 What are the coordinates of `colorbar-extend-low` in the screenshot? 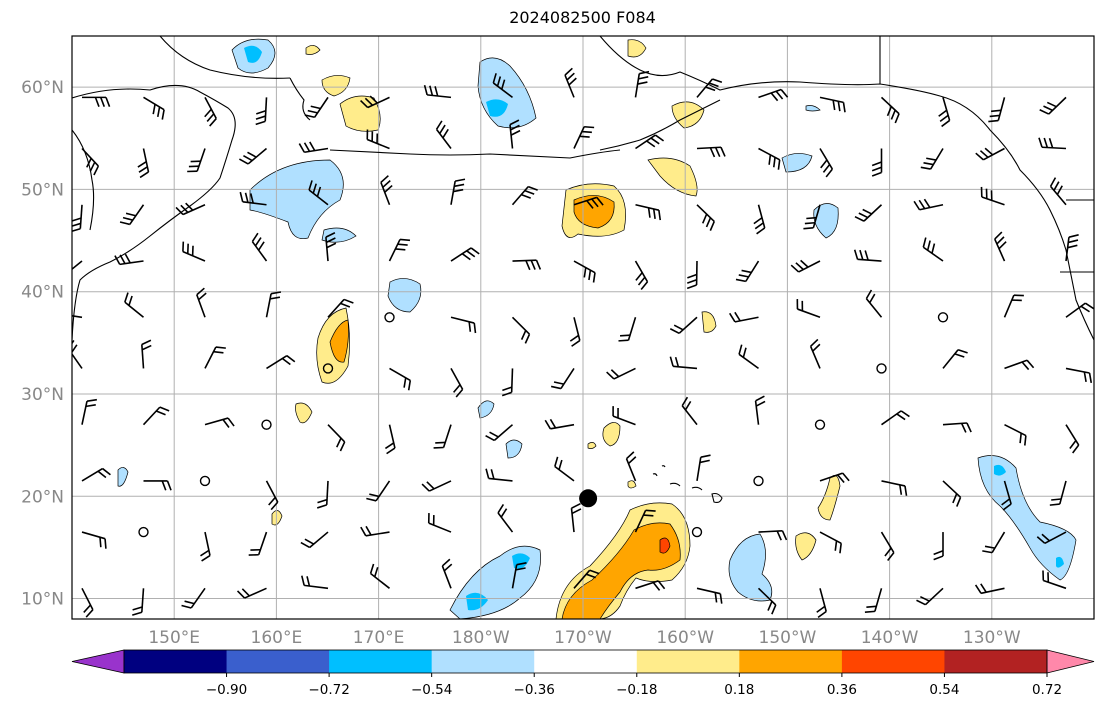 It's located at (98, 661).